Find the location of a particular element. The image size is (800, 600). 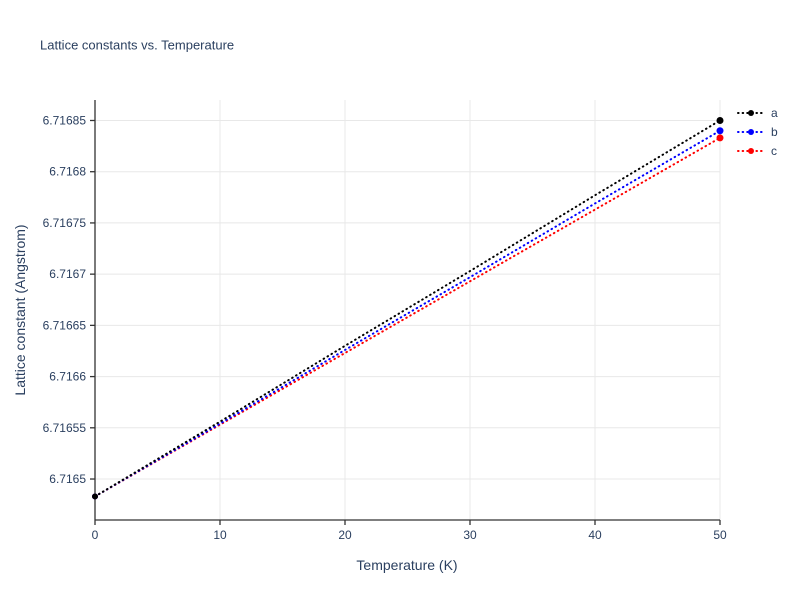

x-tick-label: 20 is located at coordinates (345, 535).